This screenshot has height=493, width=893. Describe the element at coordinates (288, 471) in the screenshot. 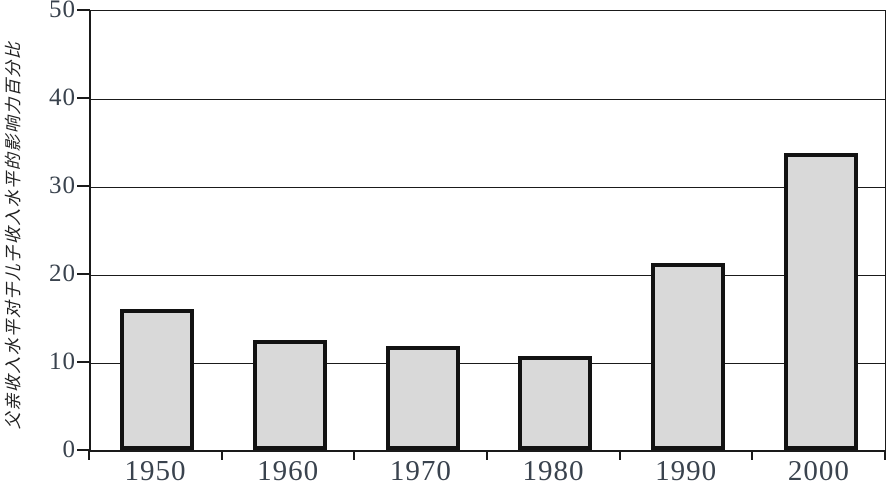

I see `x-tick-label-1960: 1960` at that location.